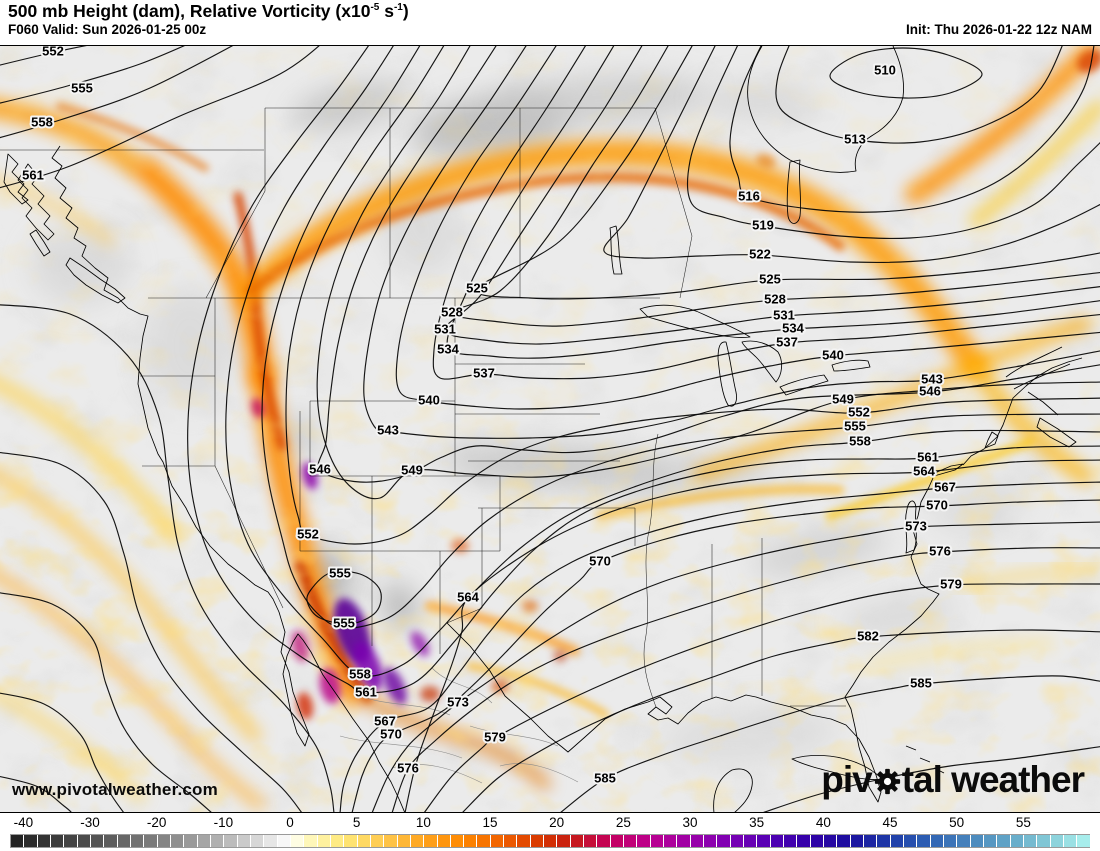 This screenshot has width=1100, height=851. What do you see at coordinates (23, 822) in the screenshot?
I see `colorbar-tick-label: -40` at bounding box center [23, 822].